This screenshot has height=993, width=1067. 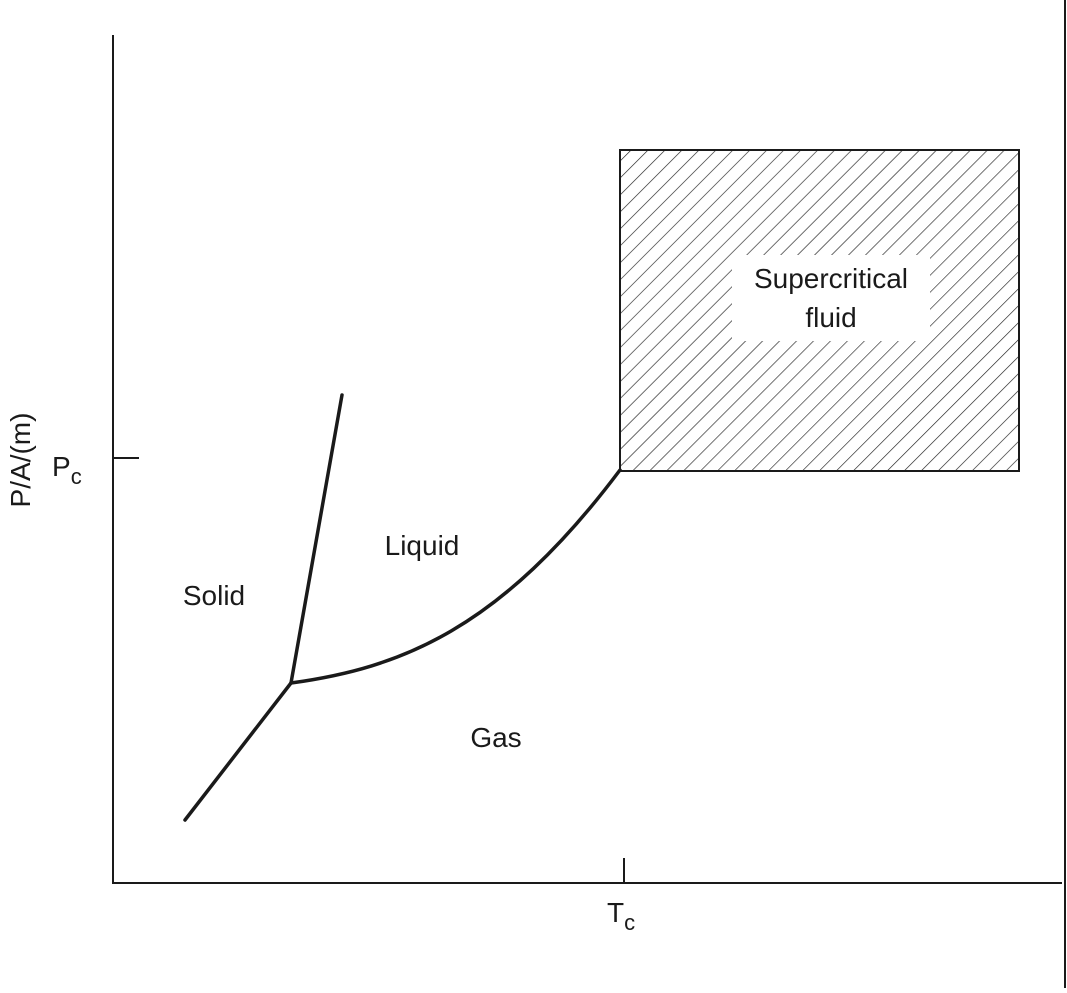 What do you see at coordinates (316, 539) in the screenshot?
I see `melting-curve` at bounding box center [316, 539].